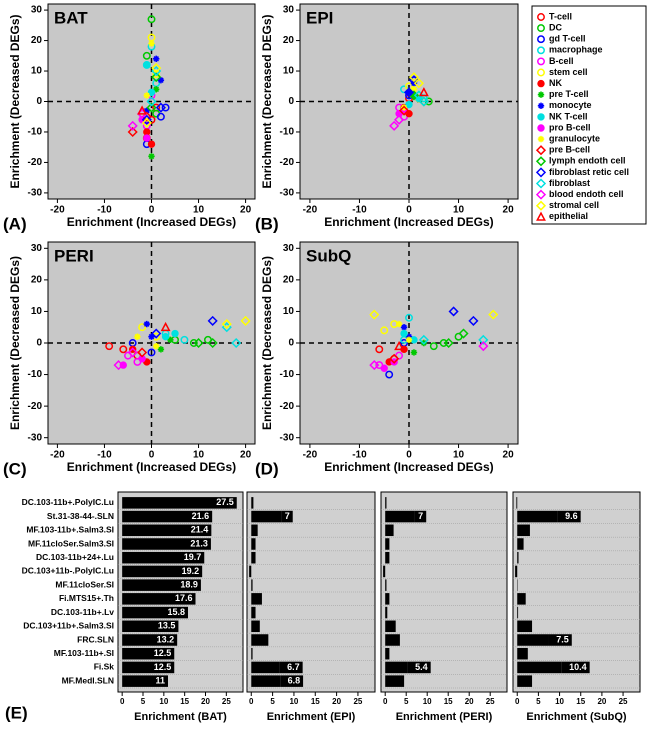 Image resolution: width=650 pixels, height=730 pixels. What do you see at coordinates (289, 40) in the screenshot?
I see `y-tick-label: 20` at bounding box center [289, 40].